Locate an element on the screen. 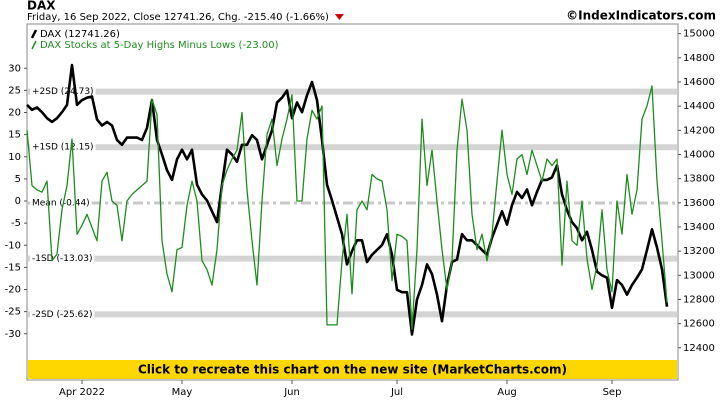 Image resolution: width=720 pixels, height=400 pixels. y-tick-label: -20 is located at coordinates (13, 290).